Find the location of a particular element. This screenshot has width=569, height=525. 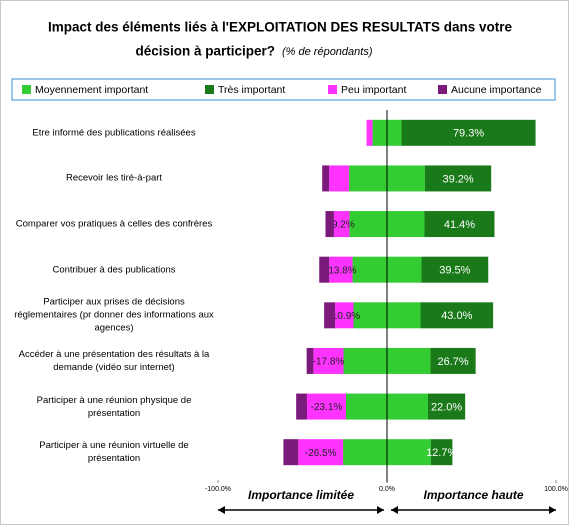

value-label: 79.3% is located at coordinates (468, 134).